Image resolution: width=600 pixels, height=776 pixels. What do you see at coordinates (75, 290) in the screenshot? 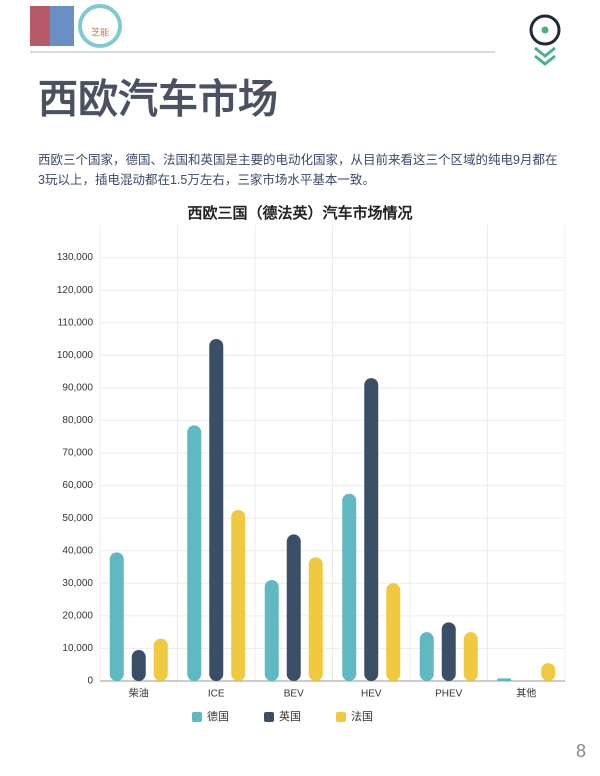
I see `y-tick-label: 120,000` at bounding box center [75, 290].